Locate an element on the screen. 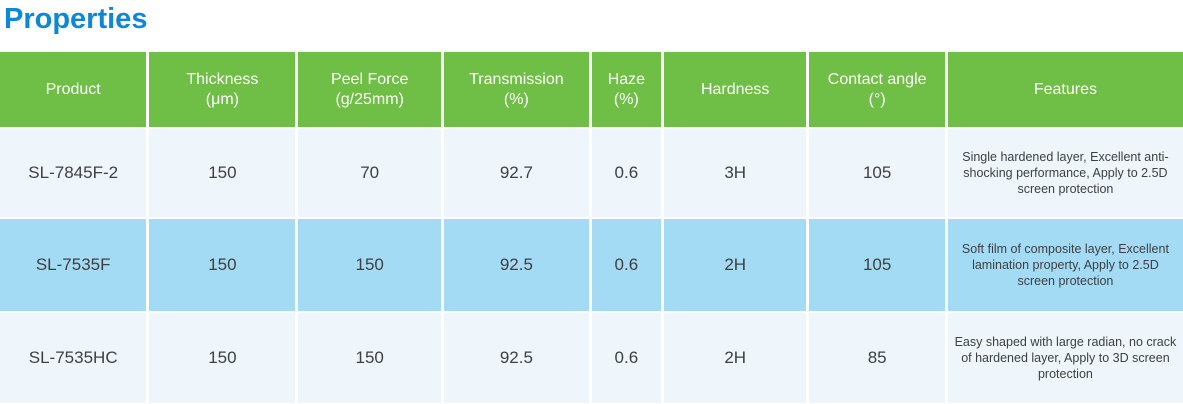 The width and height of the screenshot is (1183, 404). column-header-contact-angle: Contact angle (°) is located at coordinates (877, 90).